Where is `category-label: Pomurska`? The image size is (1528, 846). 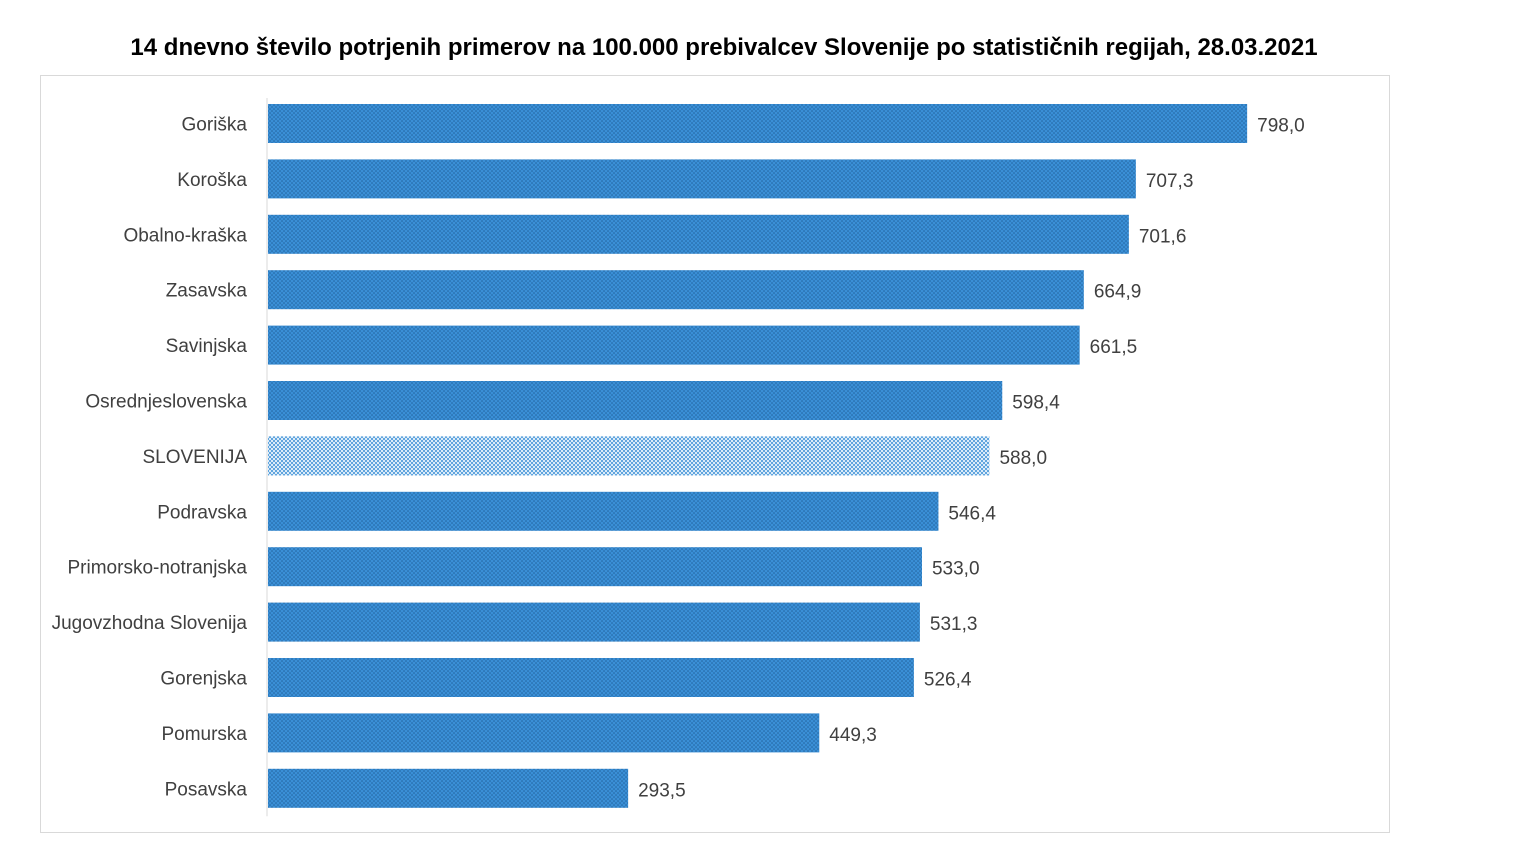 category-label: Pomurska is located at coordinates (204, 734).